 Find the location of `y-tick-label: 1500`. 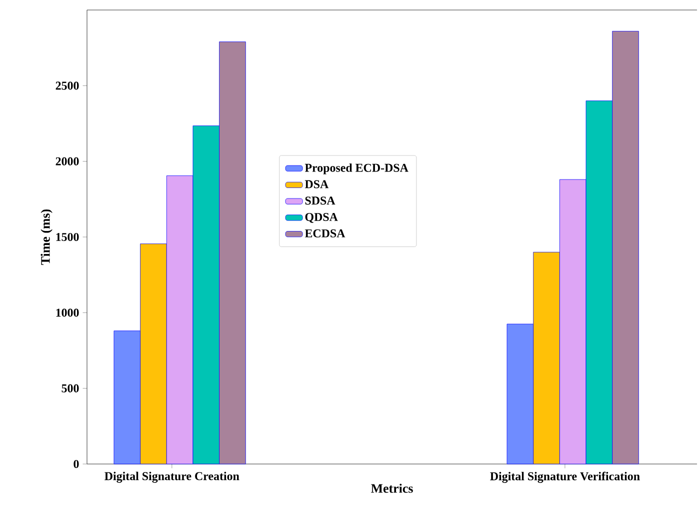

y-tick-label: 1500 is located at coordinates (67, 237).